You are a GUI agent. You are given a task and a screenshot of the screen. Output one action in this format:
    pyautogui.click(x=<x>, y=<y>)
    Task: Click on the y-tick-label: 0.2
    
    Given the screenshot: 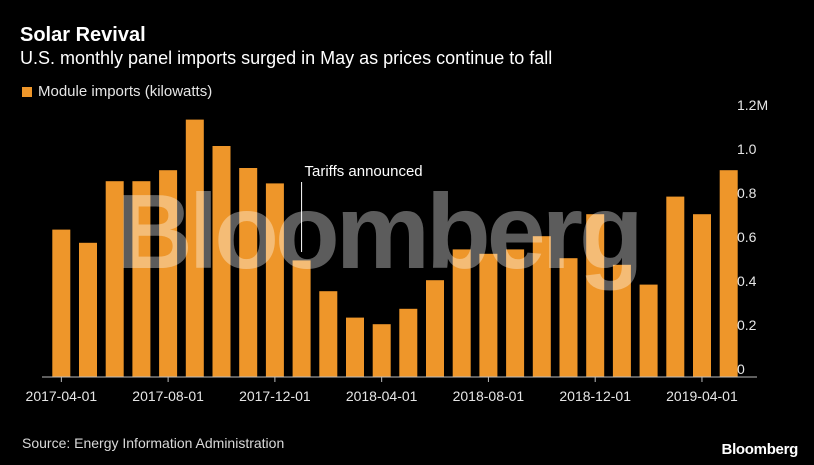 What is the action you would take?
    pyautogui.click(x=747, y=325)
    